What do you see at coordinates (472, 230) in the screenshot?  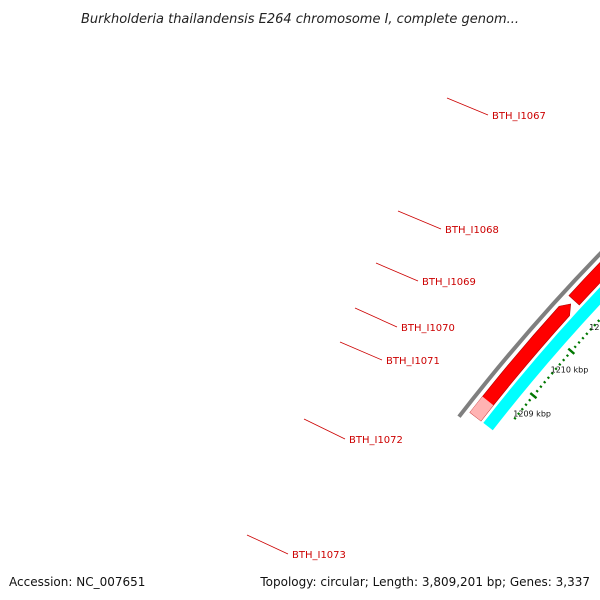 I see `gene-label: BTH_I1068` at bounding box center [472, 230].